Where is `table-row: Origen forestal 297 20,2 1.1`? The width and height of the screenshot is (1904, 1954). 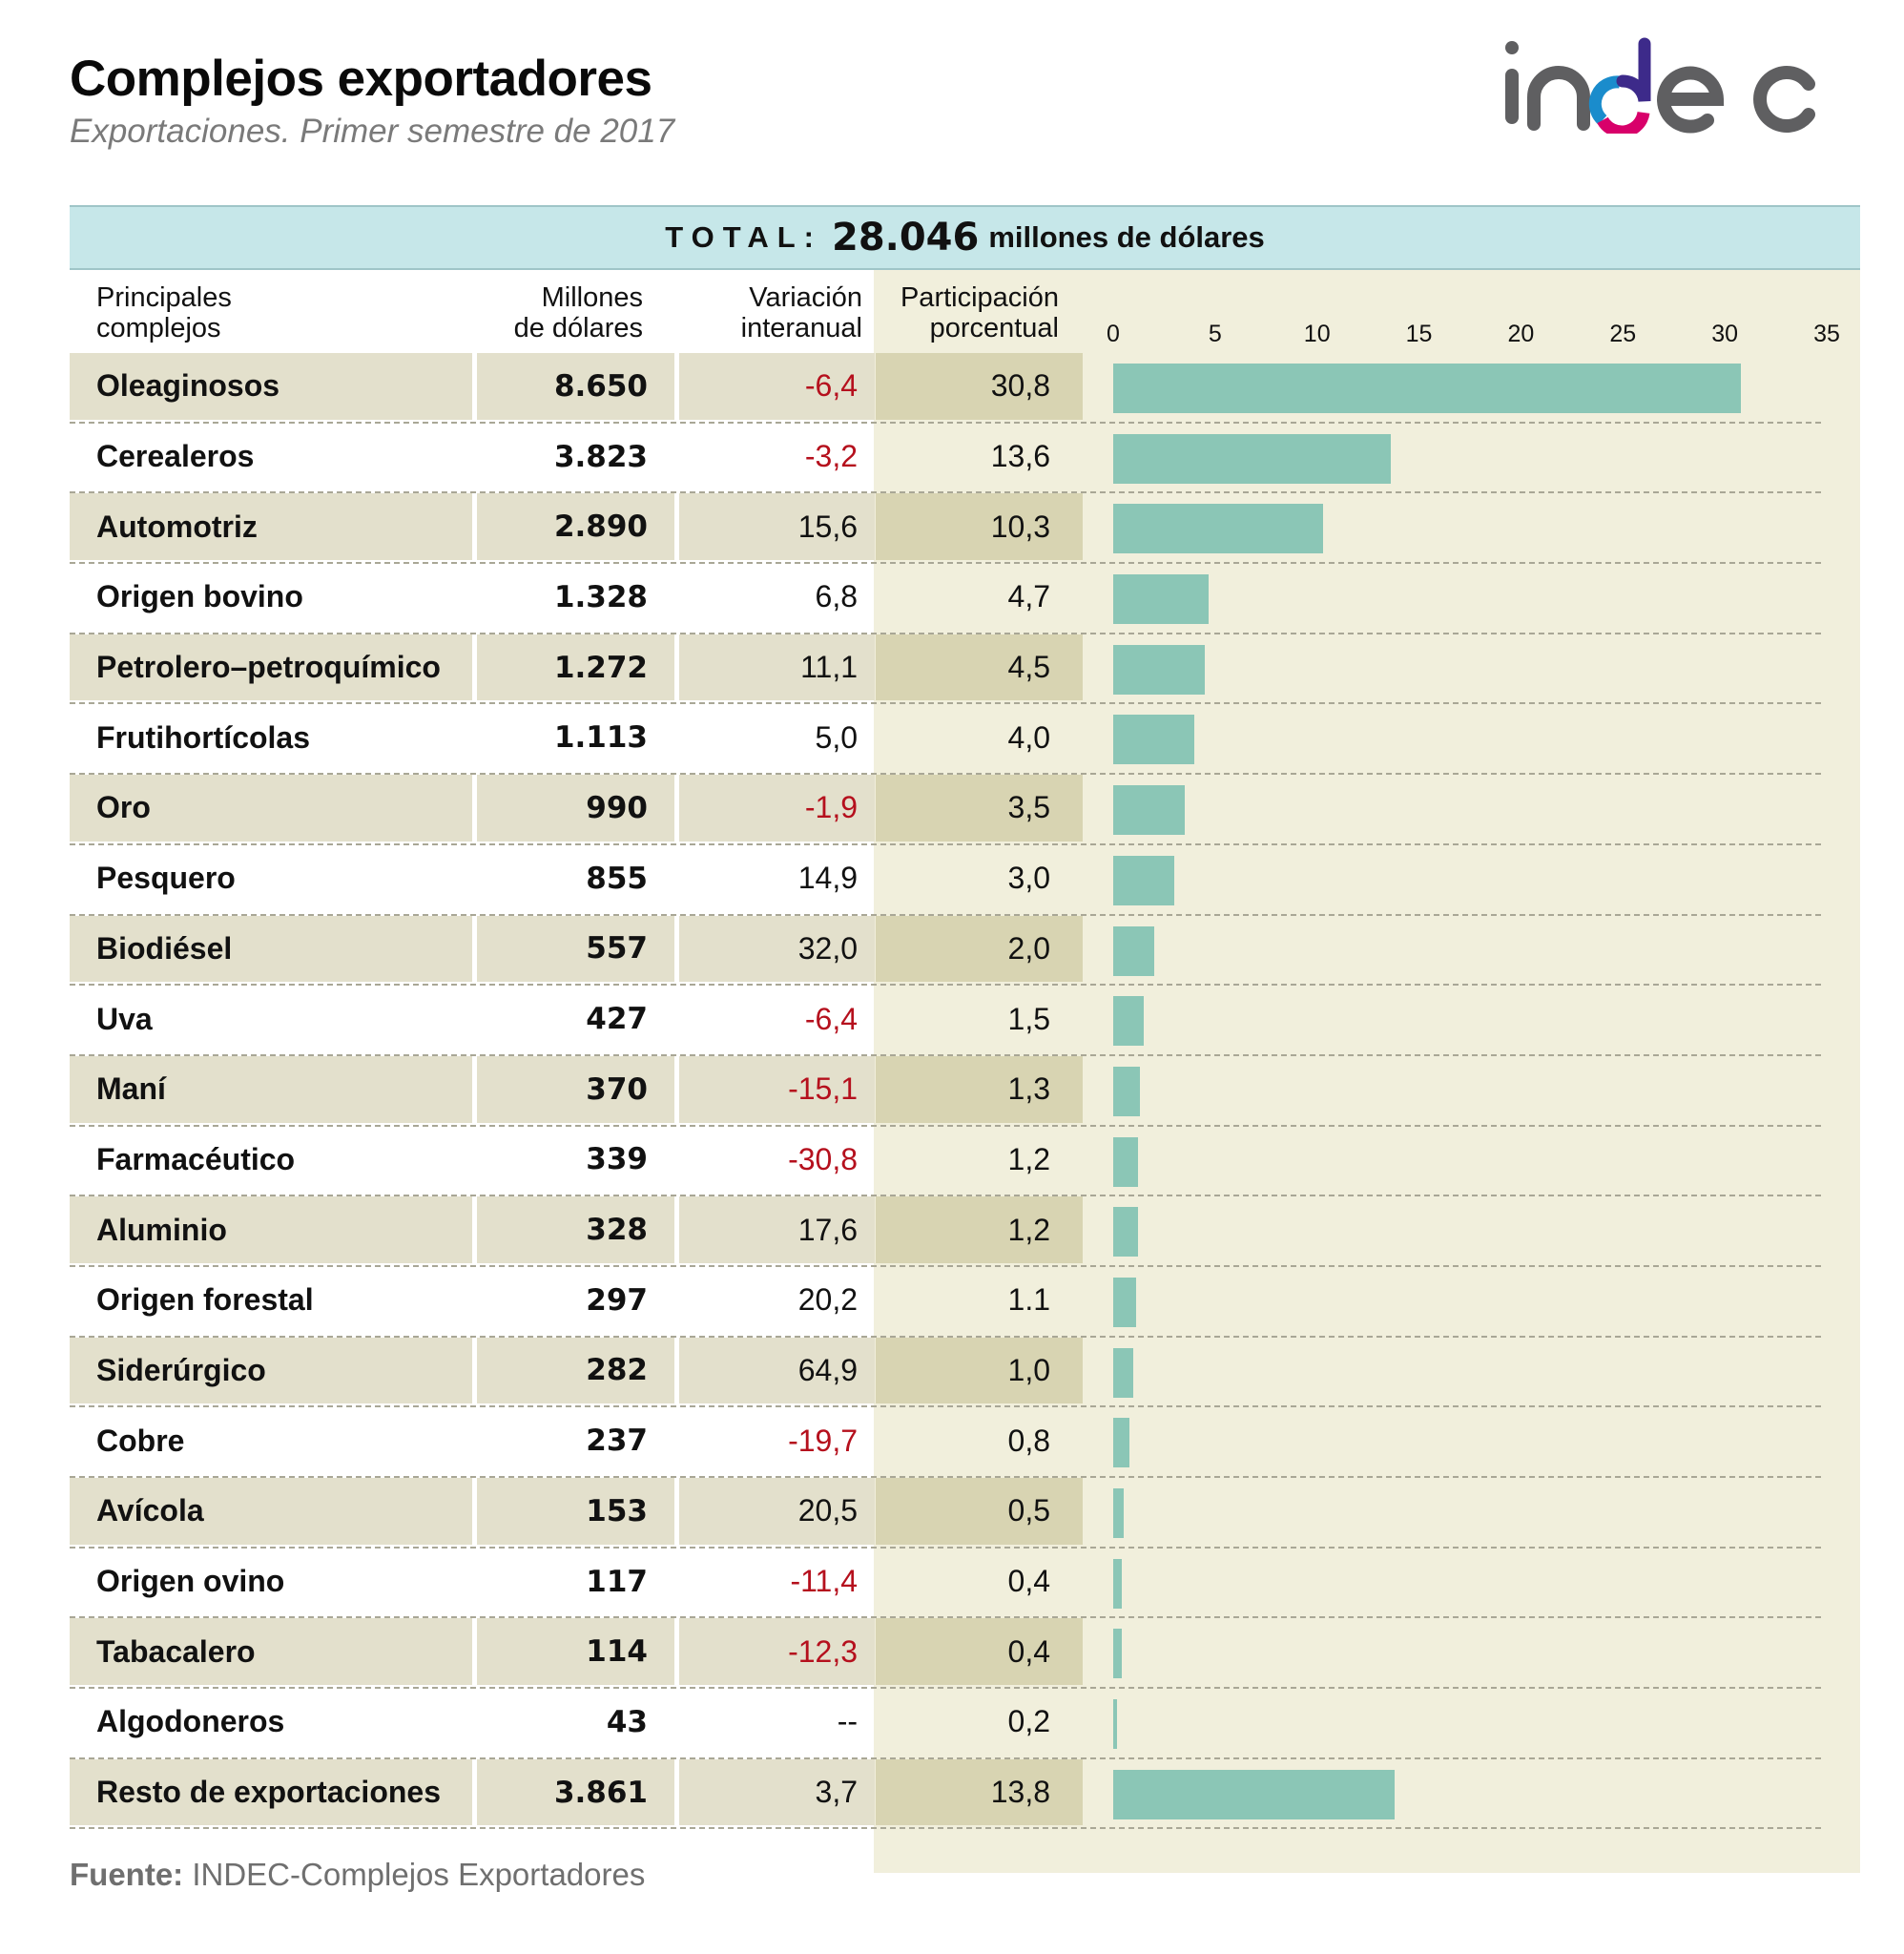 table-row: Origen forestal 297 20,2 1.1 is located at coordinates (945, 1302).